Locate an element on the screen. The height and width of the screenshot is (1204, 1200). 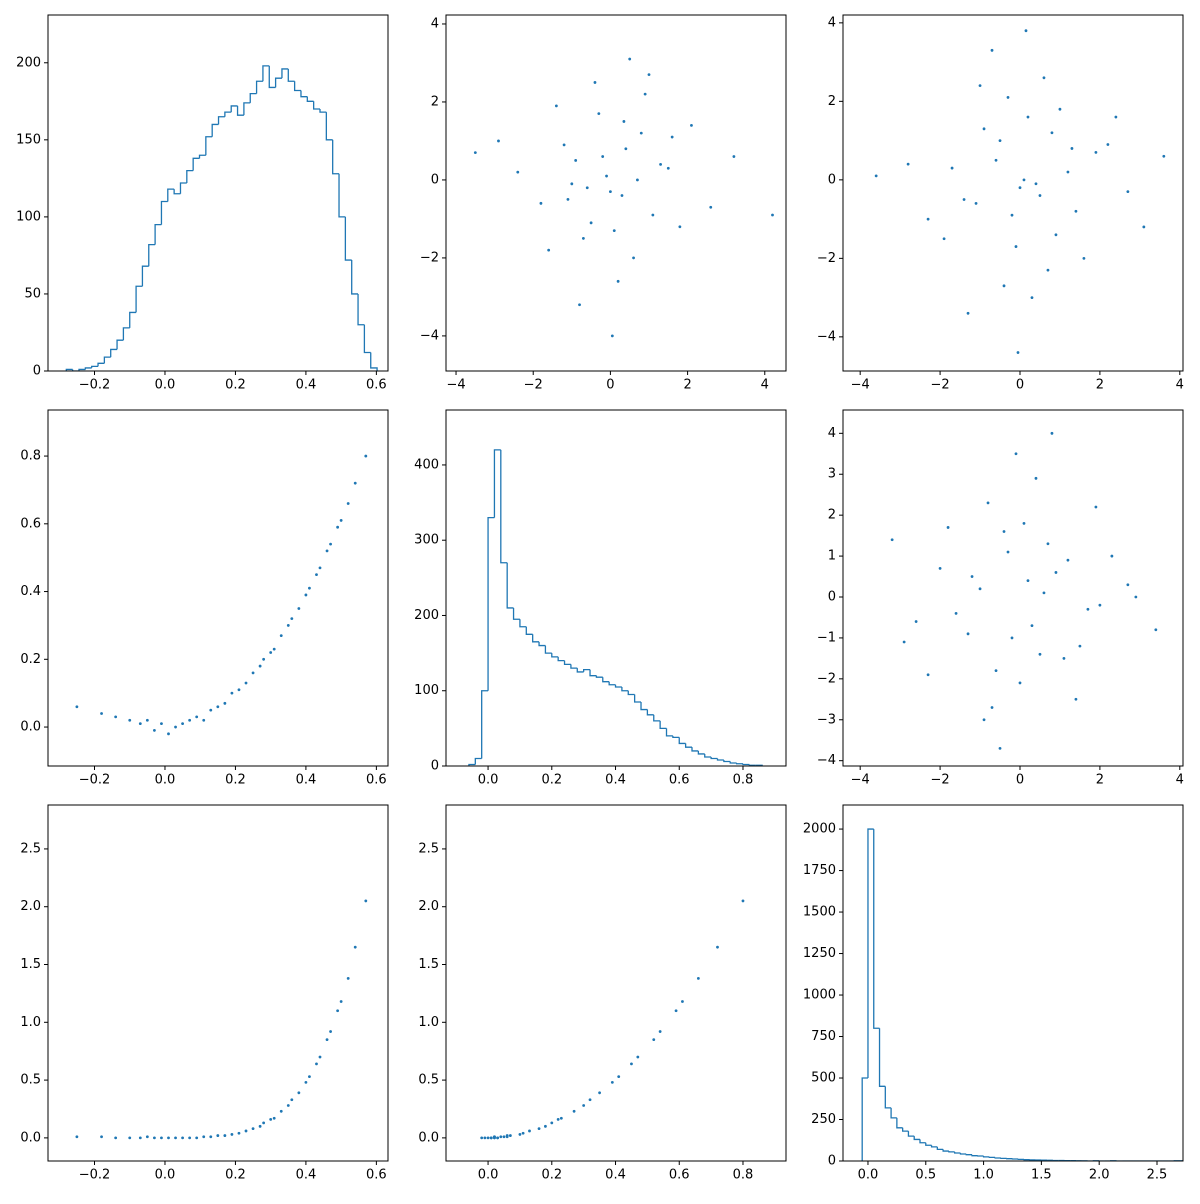
x-tick-label: 0.8 is located at coordinates (743, 1175).